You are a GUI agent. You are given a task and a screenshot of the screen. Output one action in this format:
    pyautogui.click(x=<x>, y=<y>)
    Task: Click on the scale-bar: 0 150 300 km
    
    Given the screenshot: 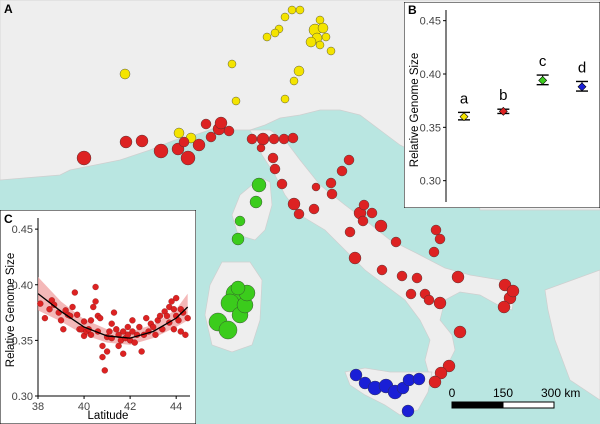 What is the action you would take?
    pyautogui.click(x=514, y=397)
    